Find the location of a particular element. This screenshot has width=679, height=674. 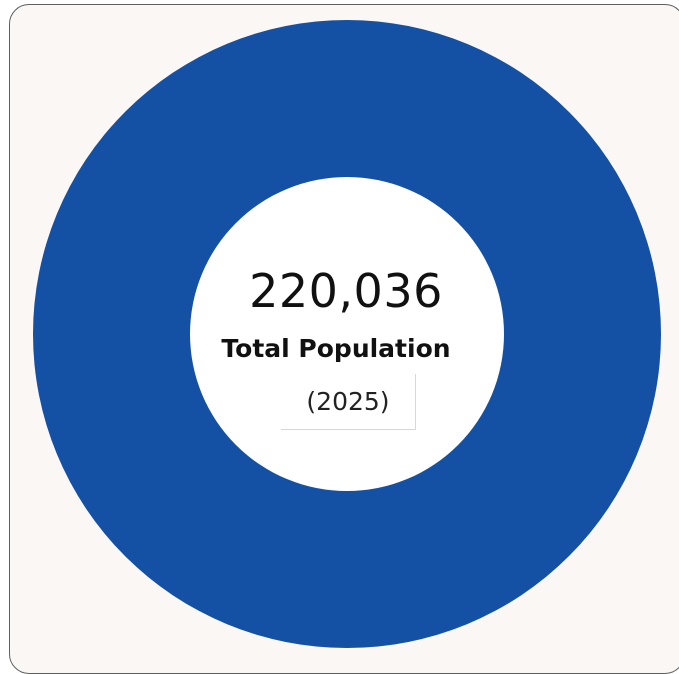

population-year-label: (2025) is located at coordinates (348, 402).